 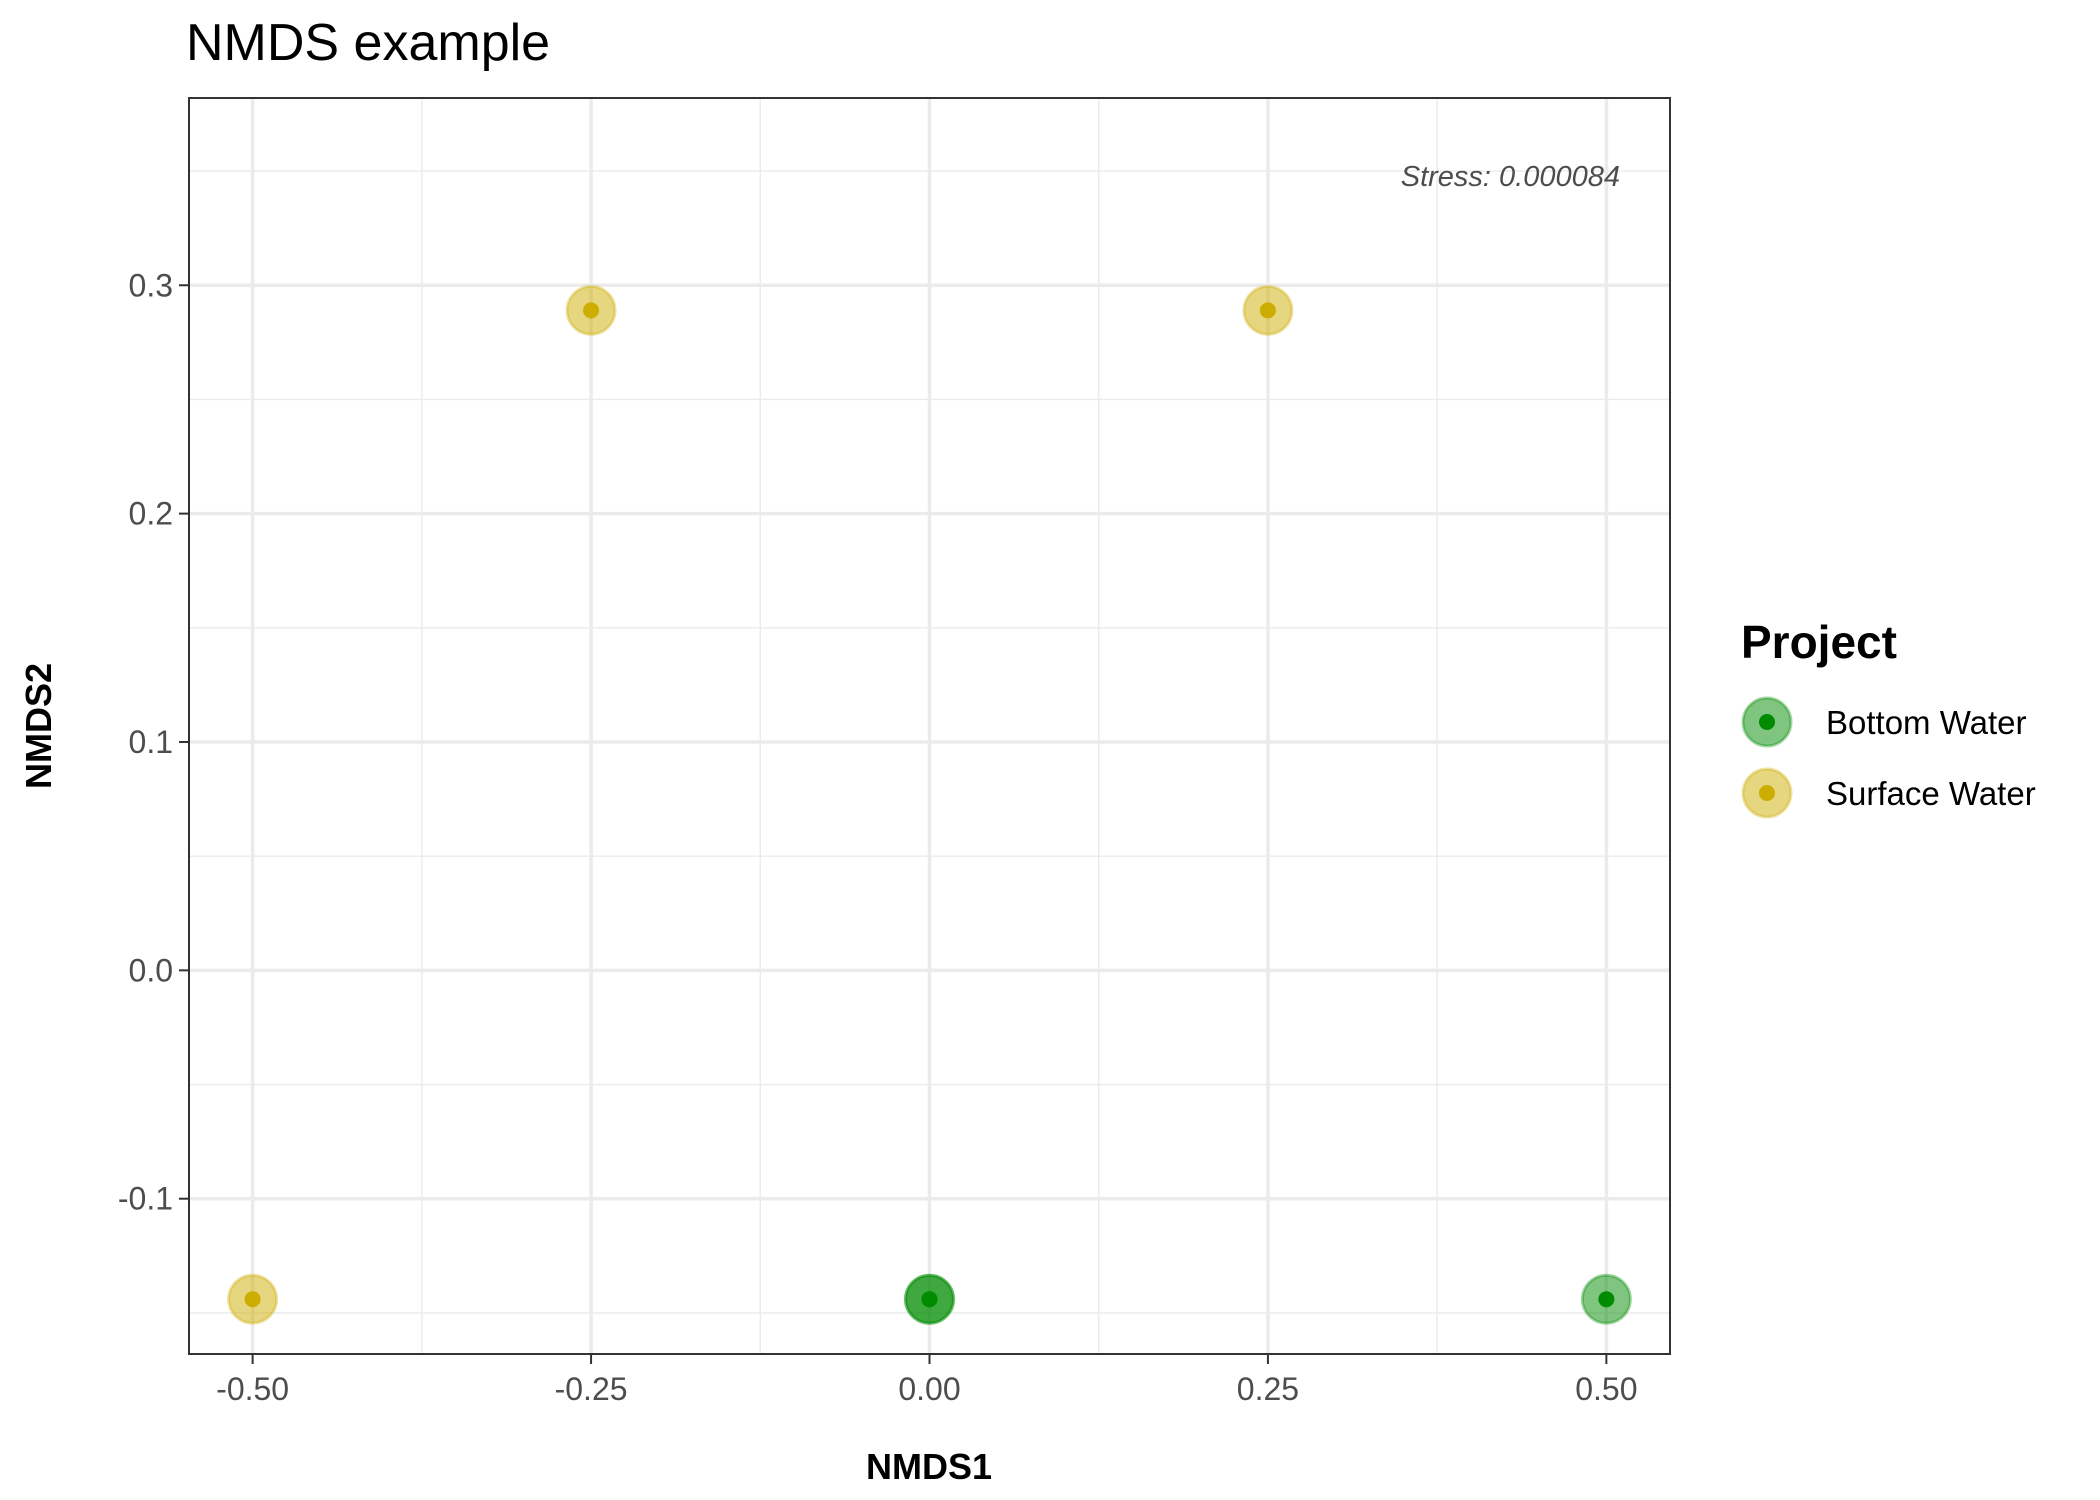 I want to click on y-tick-label: 0.1, so click(x=151, y=742).